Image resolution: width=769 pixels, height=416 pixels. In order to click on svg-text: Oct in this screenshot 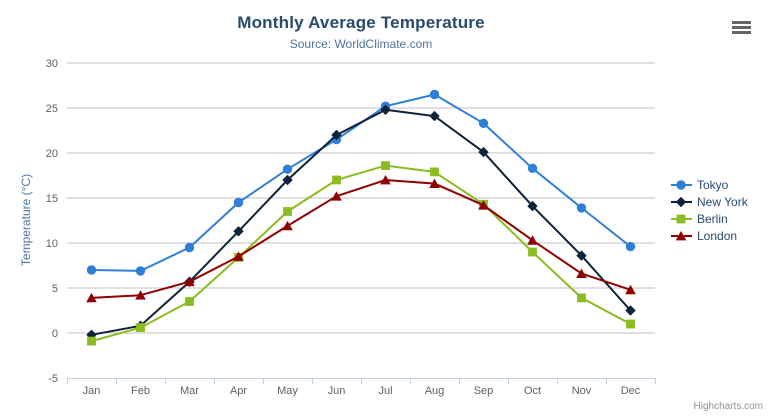, I will do `click(532, 391)`.